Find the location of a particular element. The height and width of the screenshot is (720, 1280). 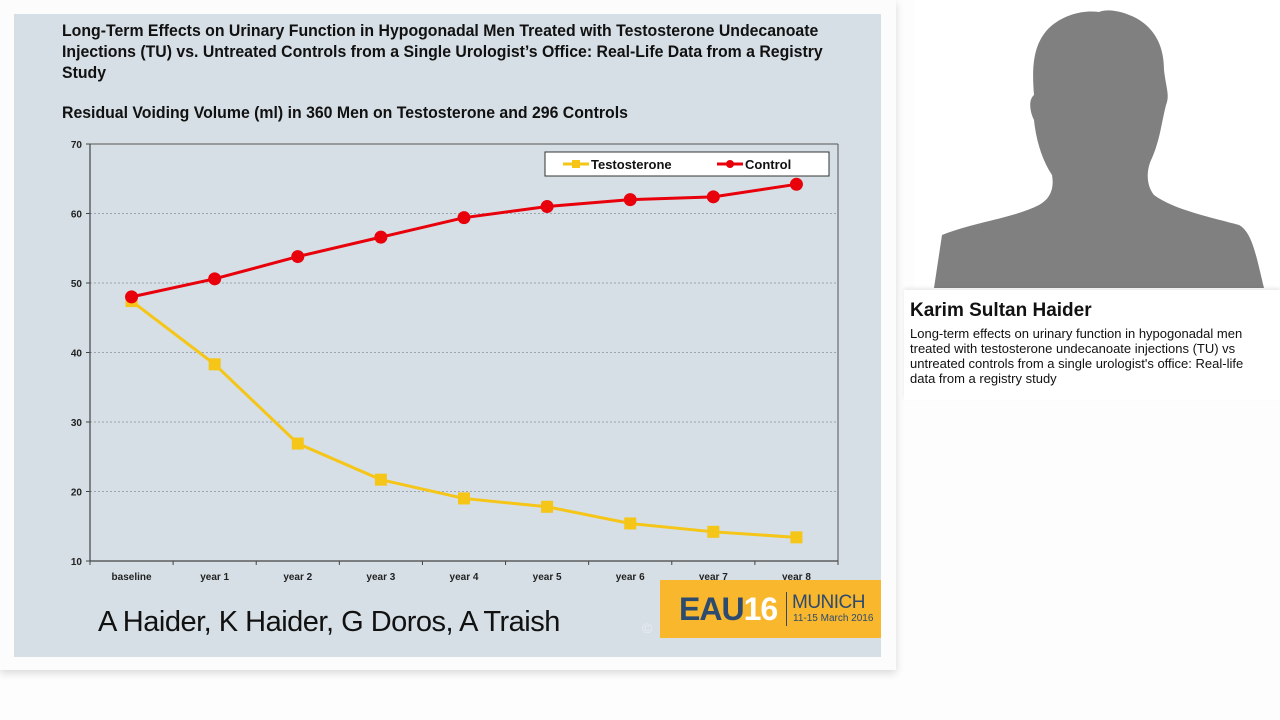

logo-dates: 11-15 March 2016 is located at coordinates (833, 618).